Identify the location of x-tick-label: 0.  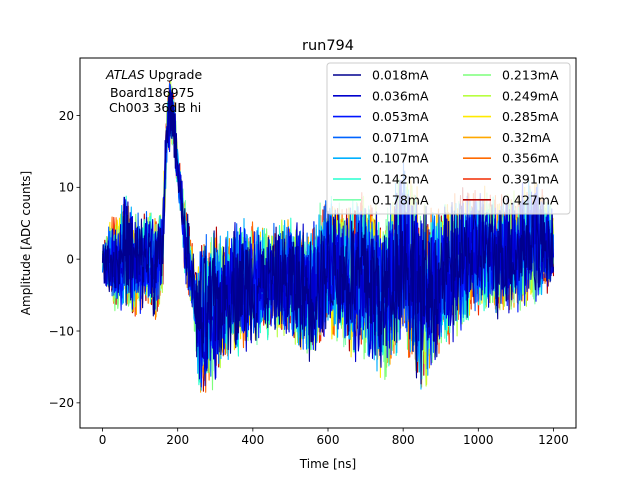
(103, 440).